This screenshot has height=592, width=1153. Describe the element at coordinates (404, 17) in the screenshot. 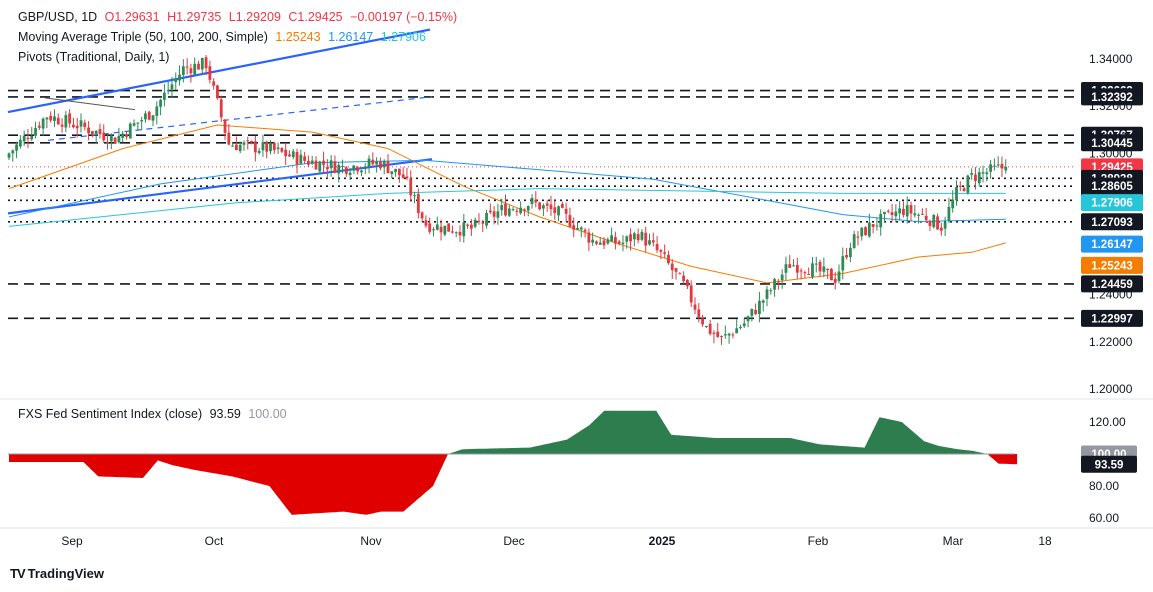

I see `change-value: −0.00197 (−0.15%)` at that location.